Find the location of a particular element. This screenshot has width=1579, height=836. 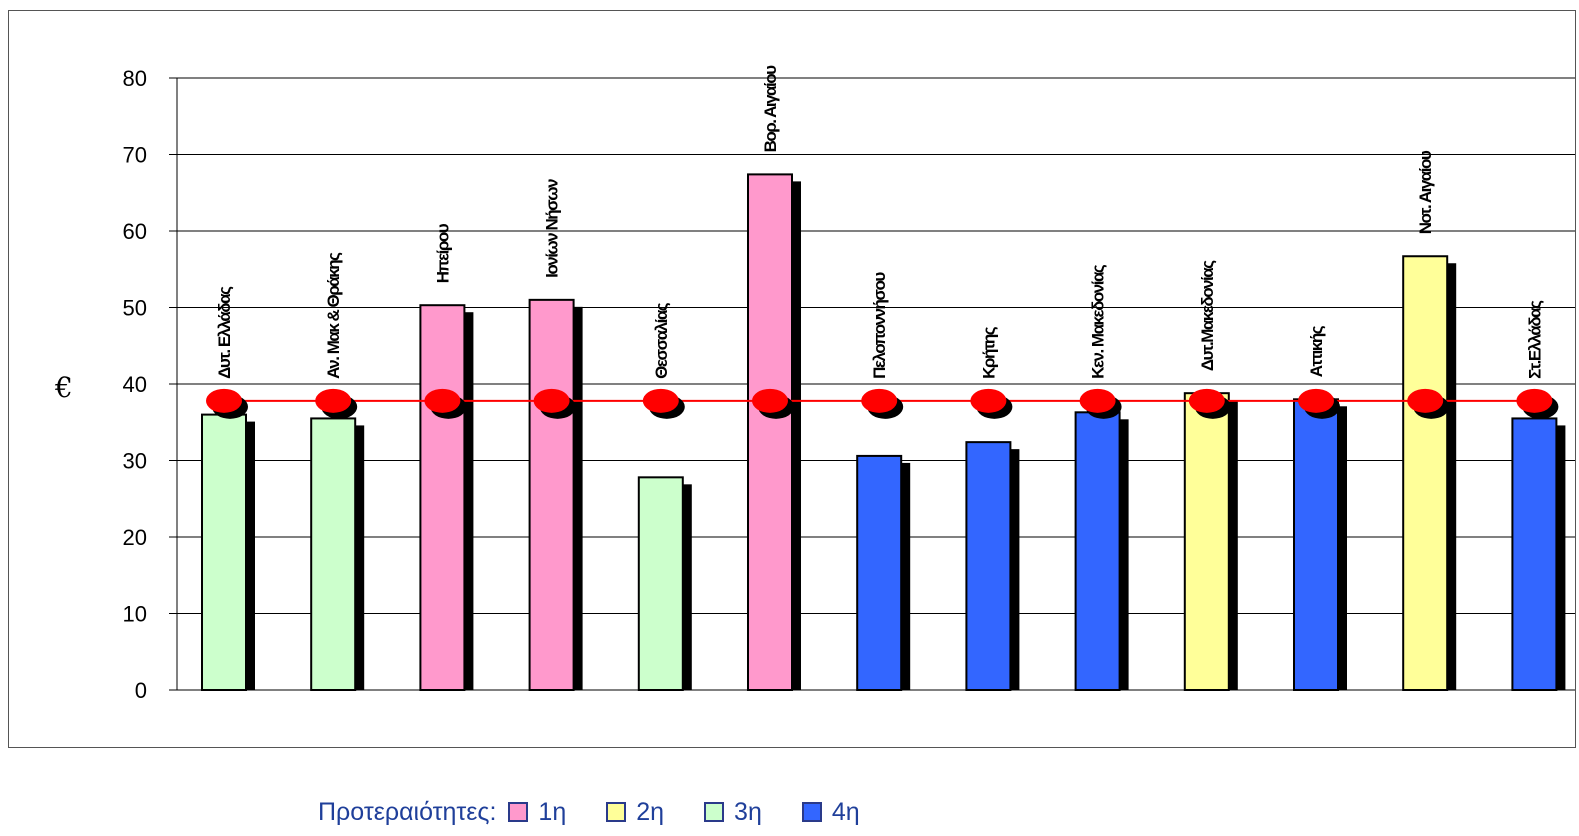

y-tick-label: 60 is located at coordinates (135, 231).